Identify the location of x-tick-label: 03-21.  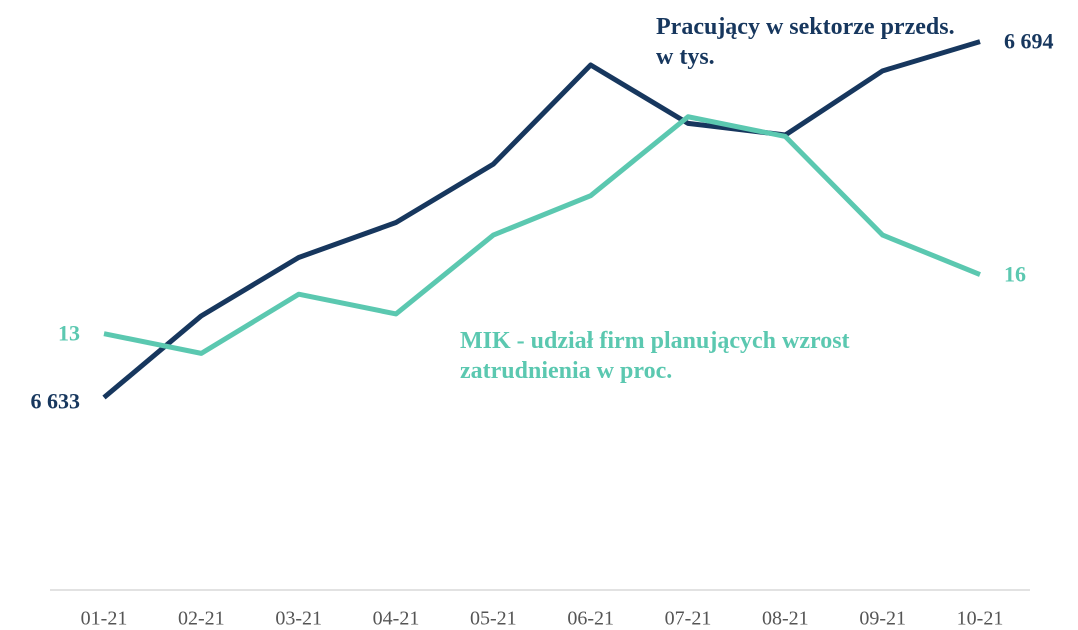
(298, 619).